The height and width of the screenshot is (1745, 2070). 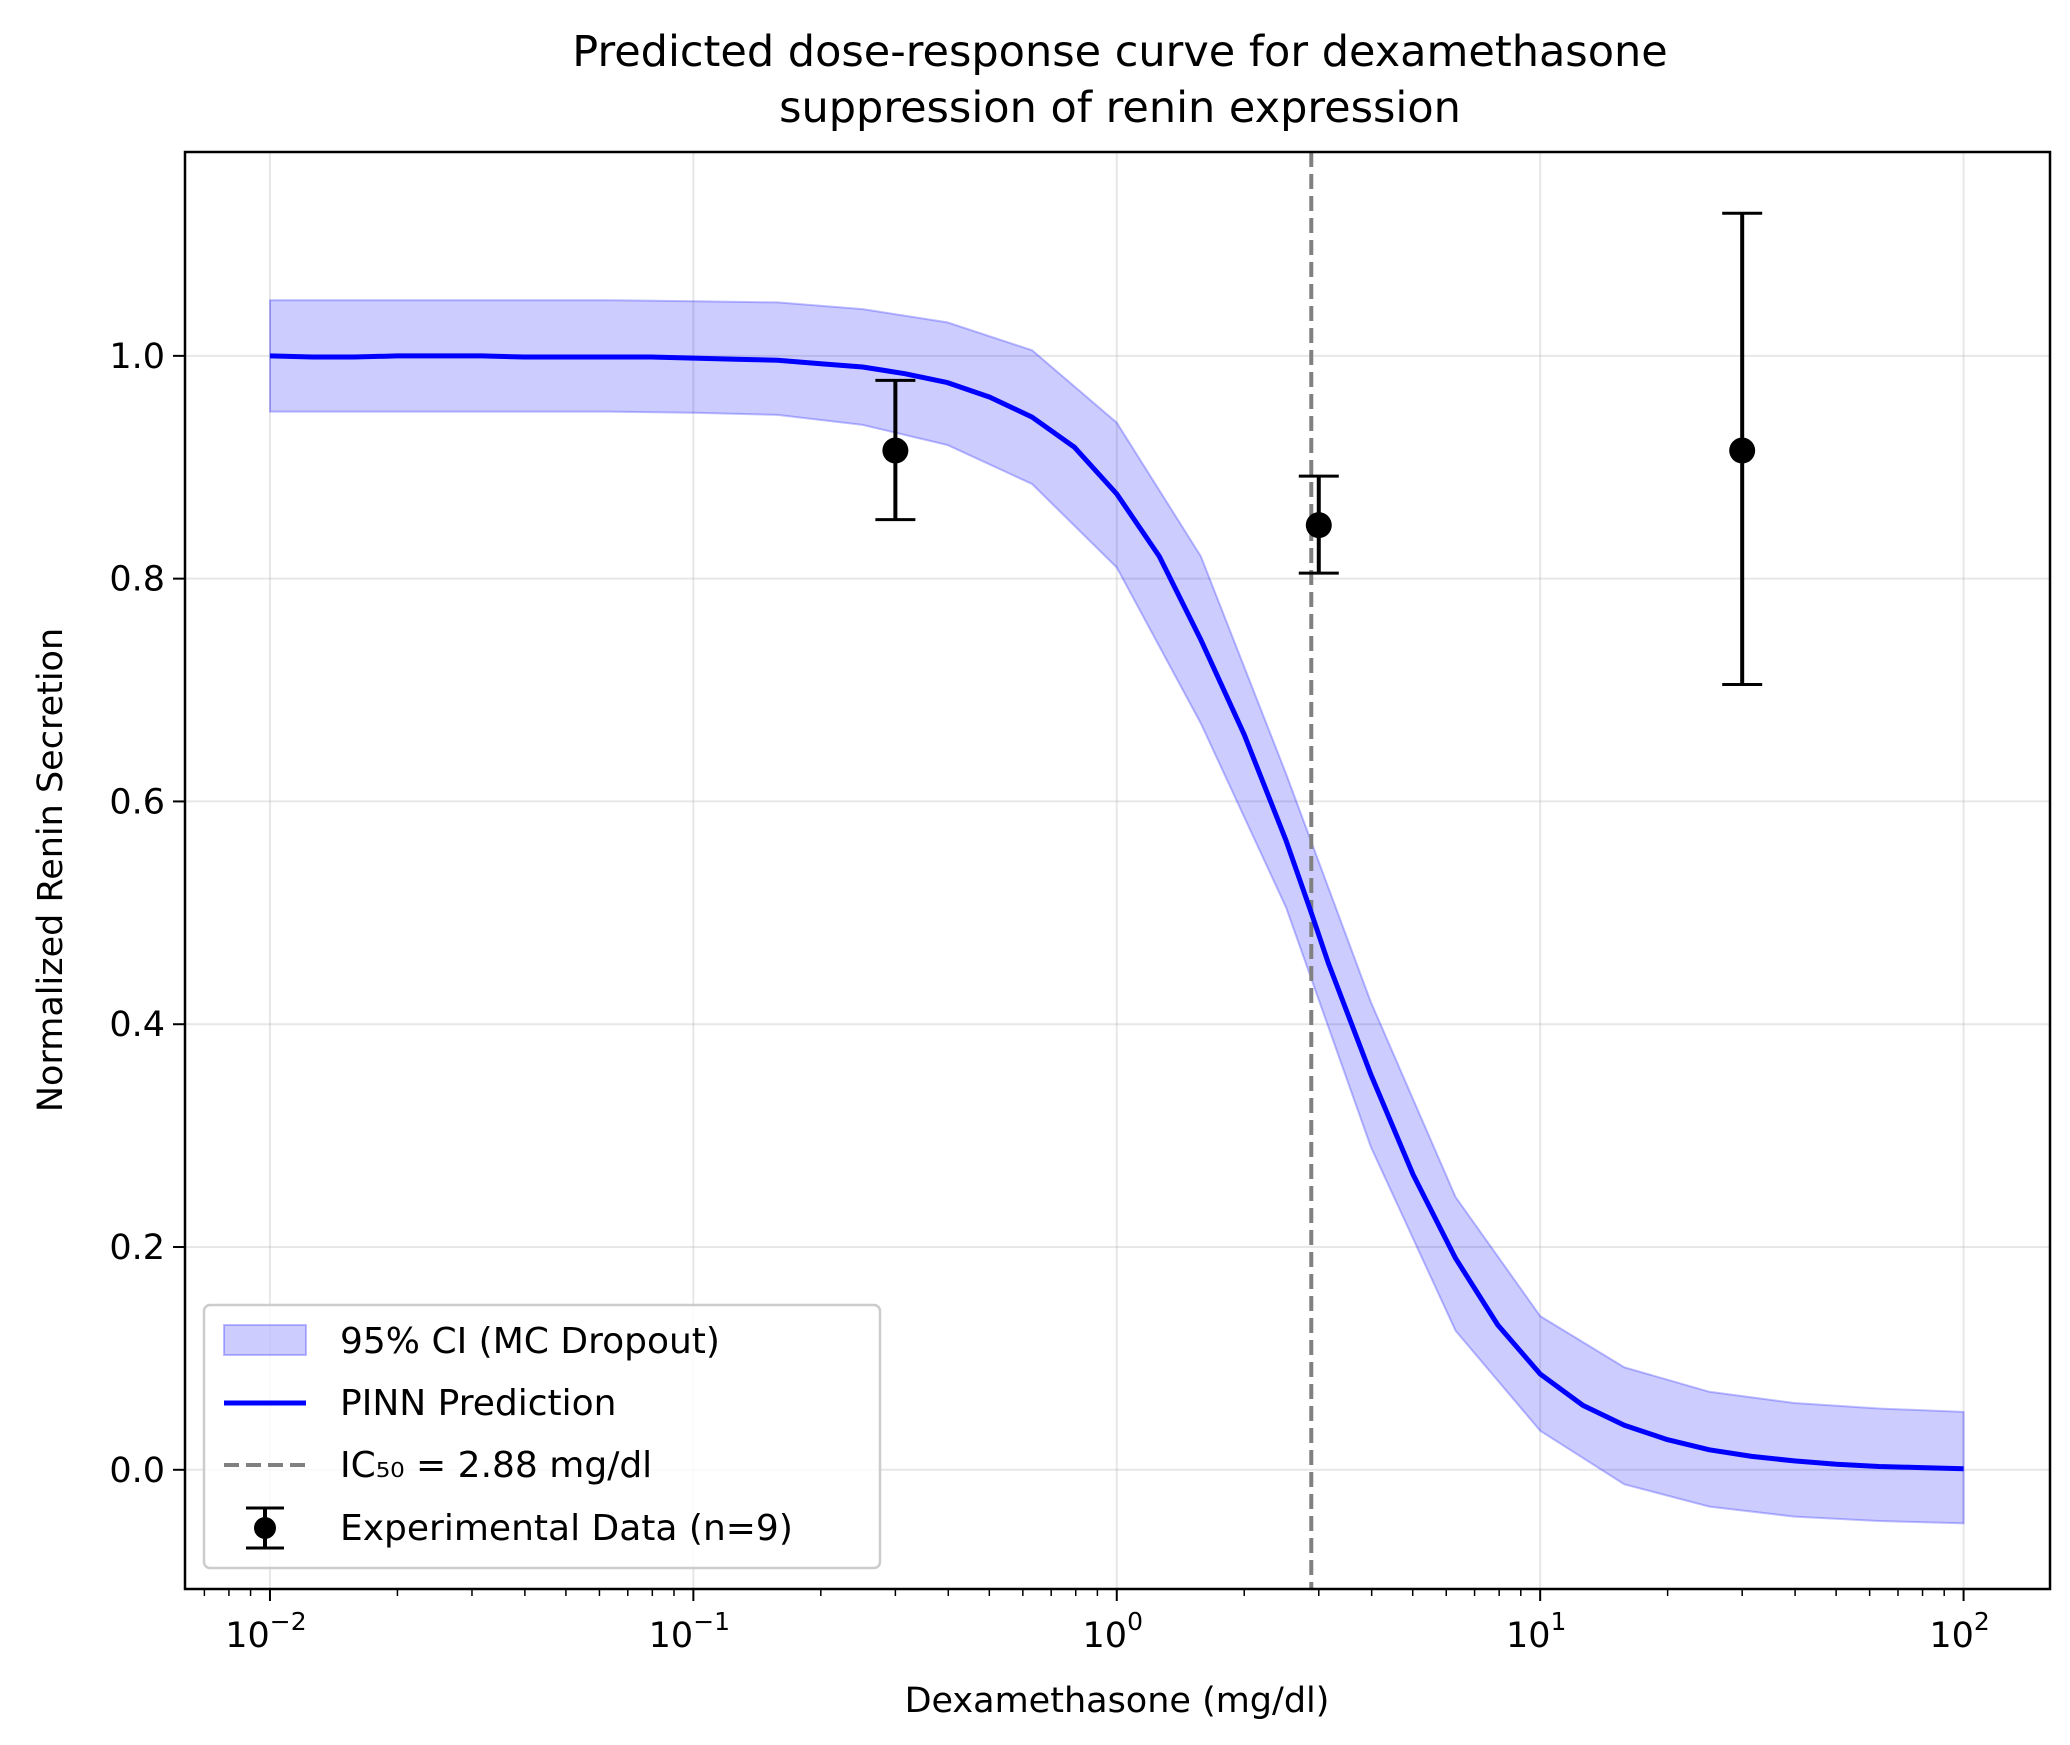 I want to click on y-tick-label: 0.0, so click(x=137, y=1471).